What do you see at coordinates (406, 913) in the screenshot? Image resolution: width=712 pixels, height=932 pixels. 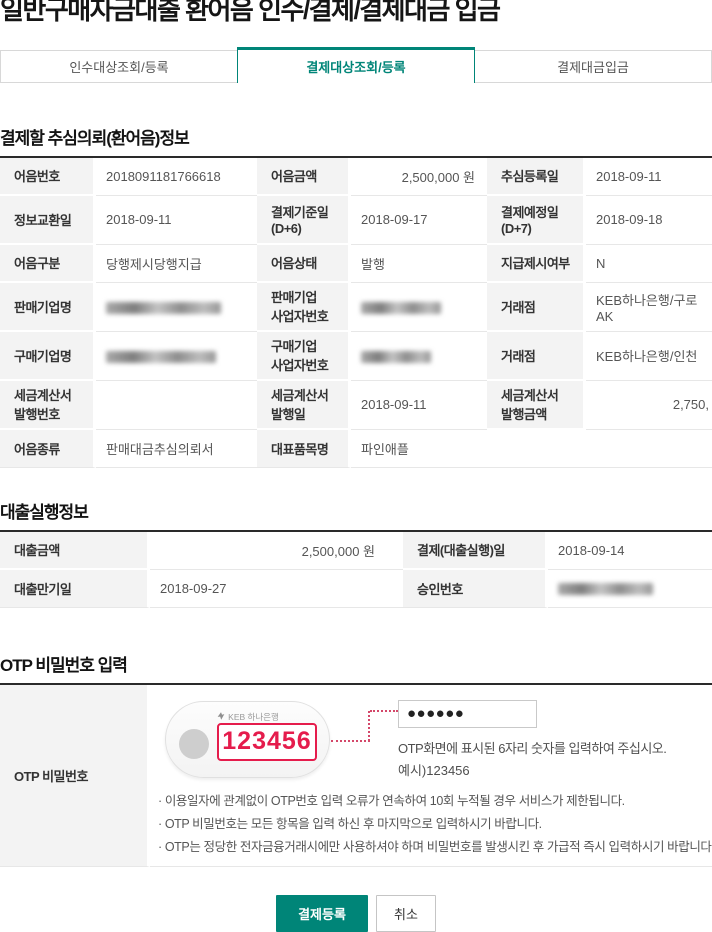 I see `cancel-button: 취소` at bounding box center [406, 913].